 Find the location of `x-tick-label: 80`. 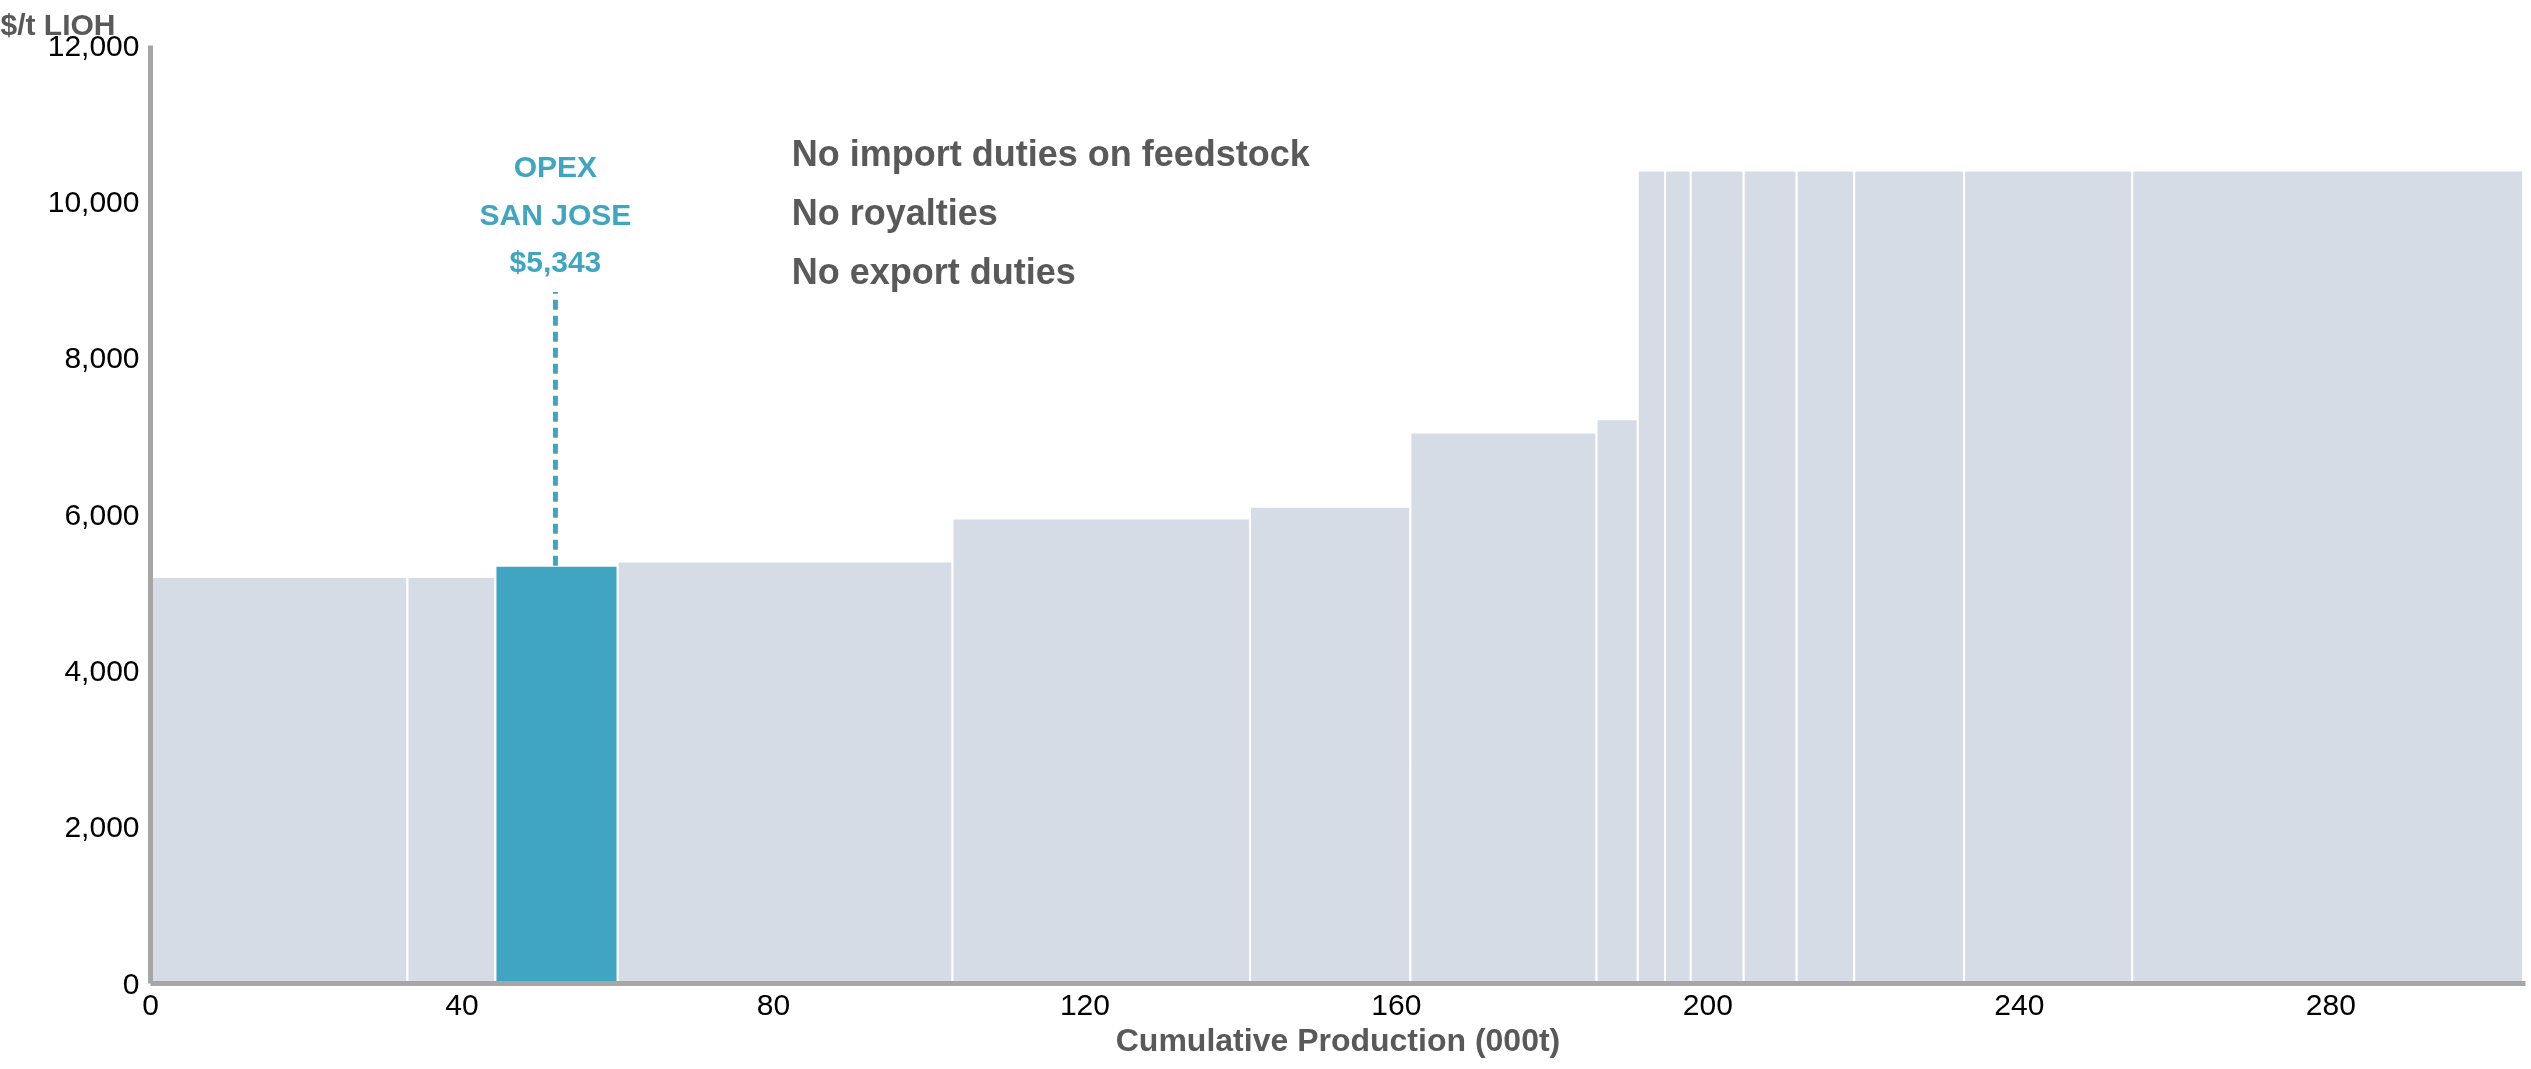

x-tick-label: 80 is located at coordinates (773, 1004).